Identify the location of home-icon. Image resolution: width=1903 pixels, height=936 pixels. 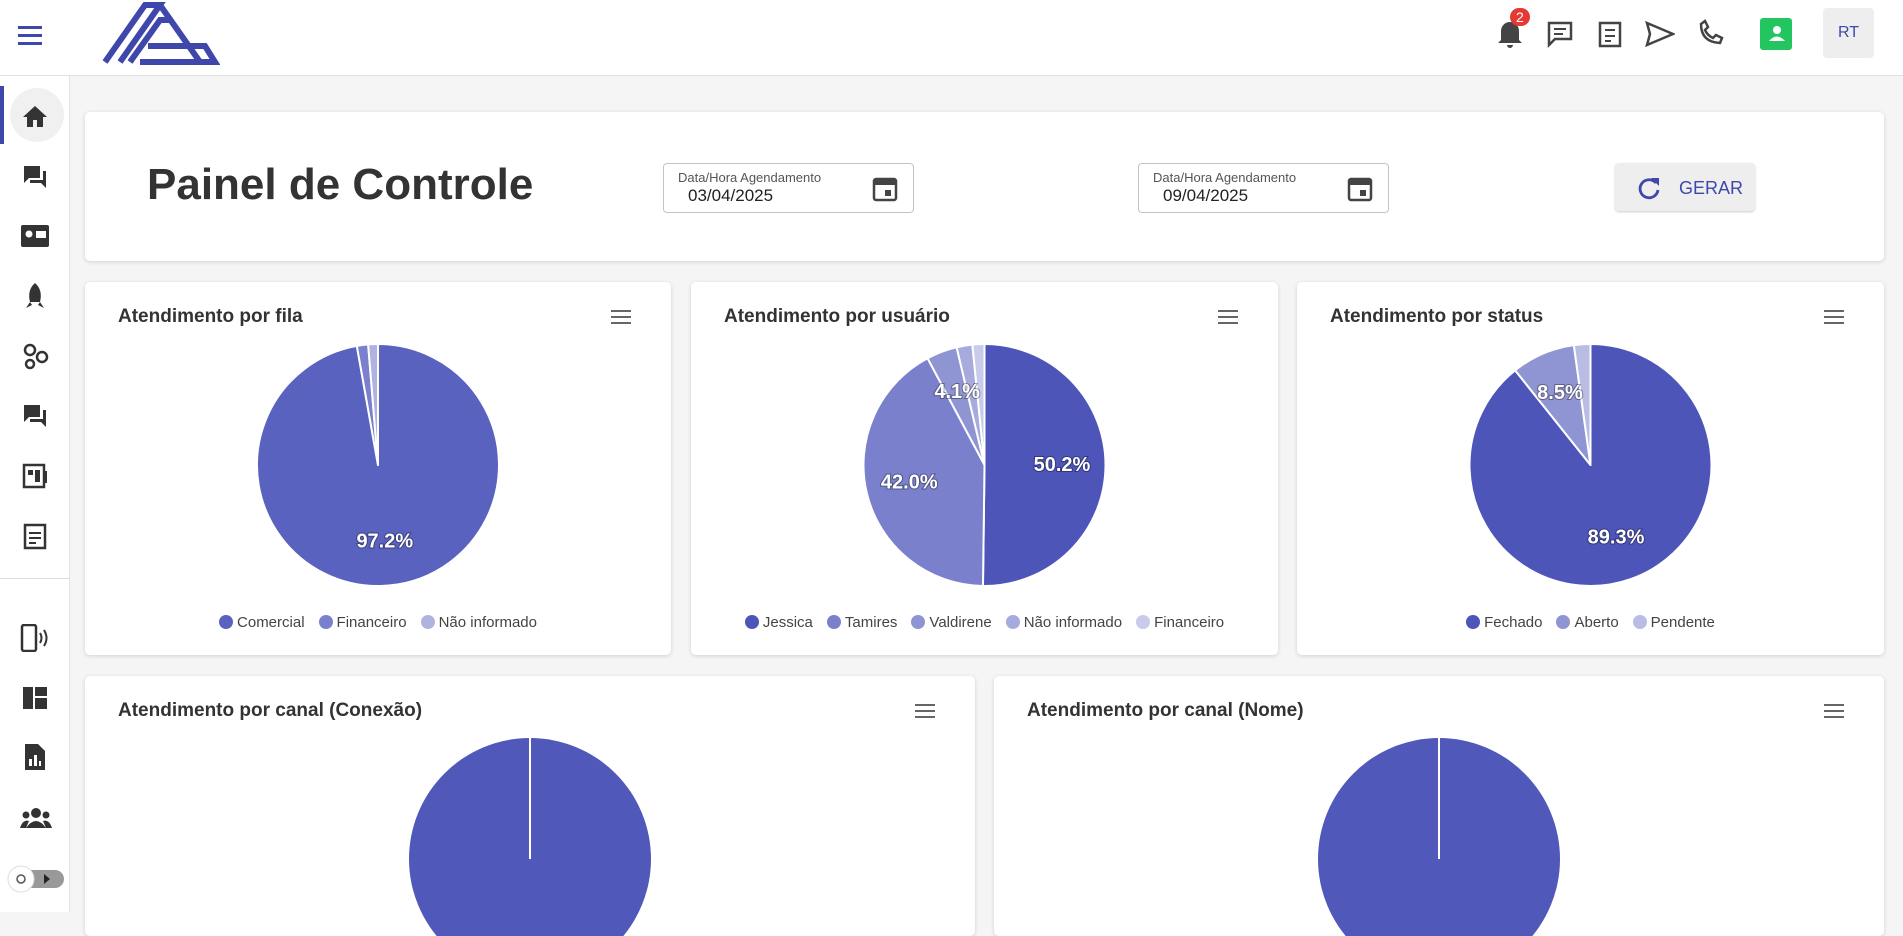
(35, 116).